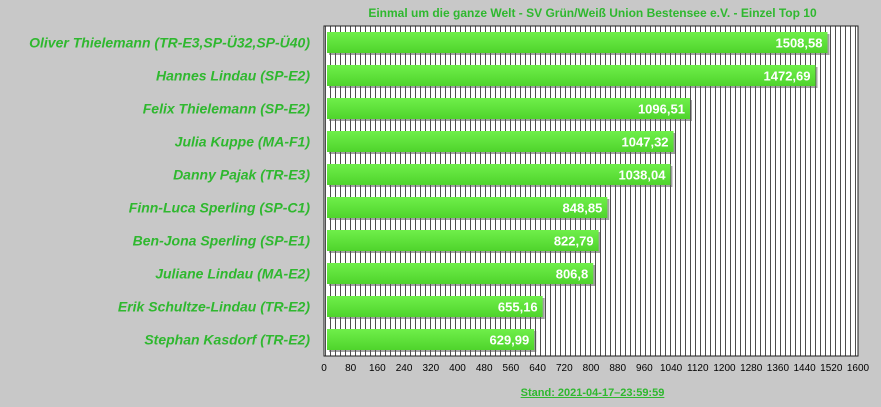 This screenshot has width=881, height=407. I want to click on x-tick-label: 320, so click(430, 368).